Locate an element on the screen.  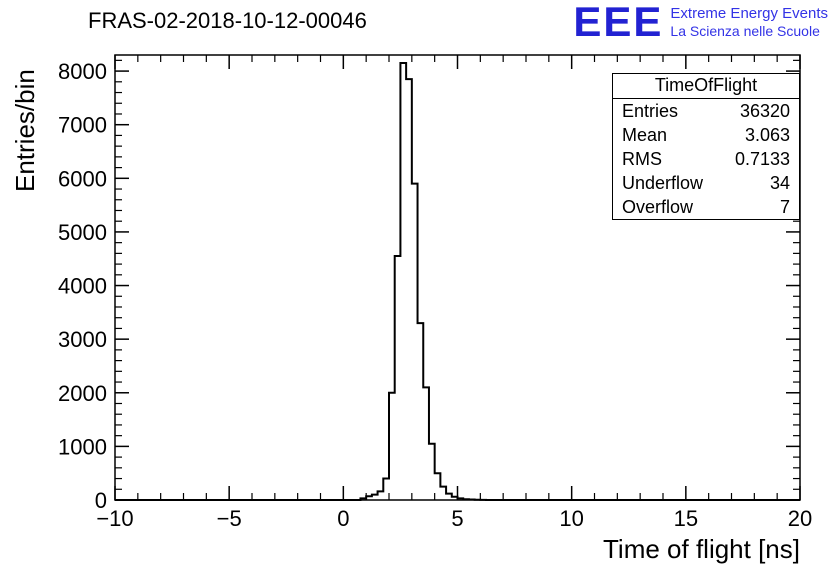
stats-row: Mean 3.063 is located at coordinates (706, 135).